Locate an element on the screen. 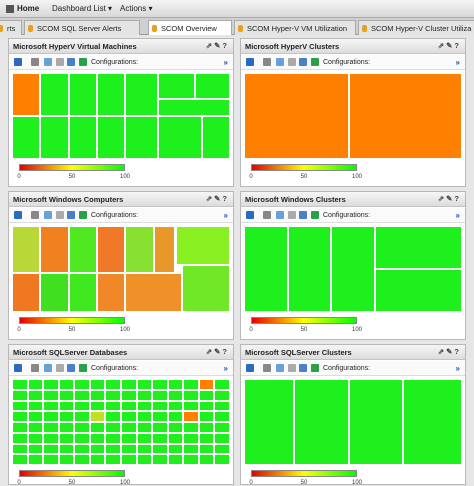 Image resolution: width=474 pixels, height=486 pixels. actions-menu: Actions is located at coordinates (136, 8).